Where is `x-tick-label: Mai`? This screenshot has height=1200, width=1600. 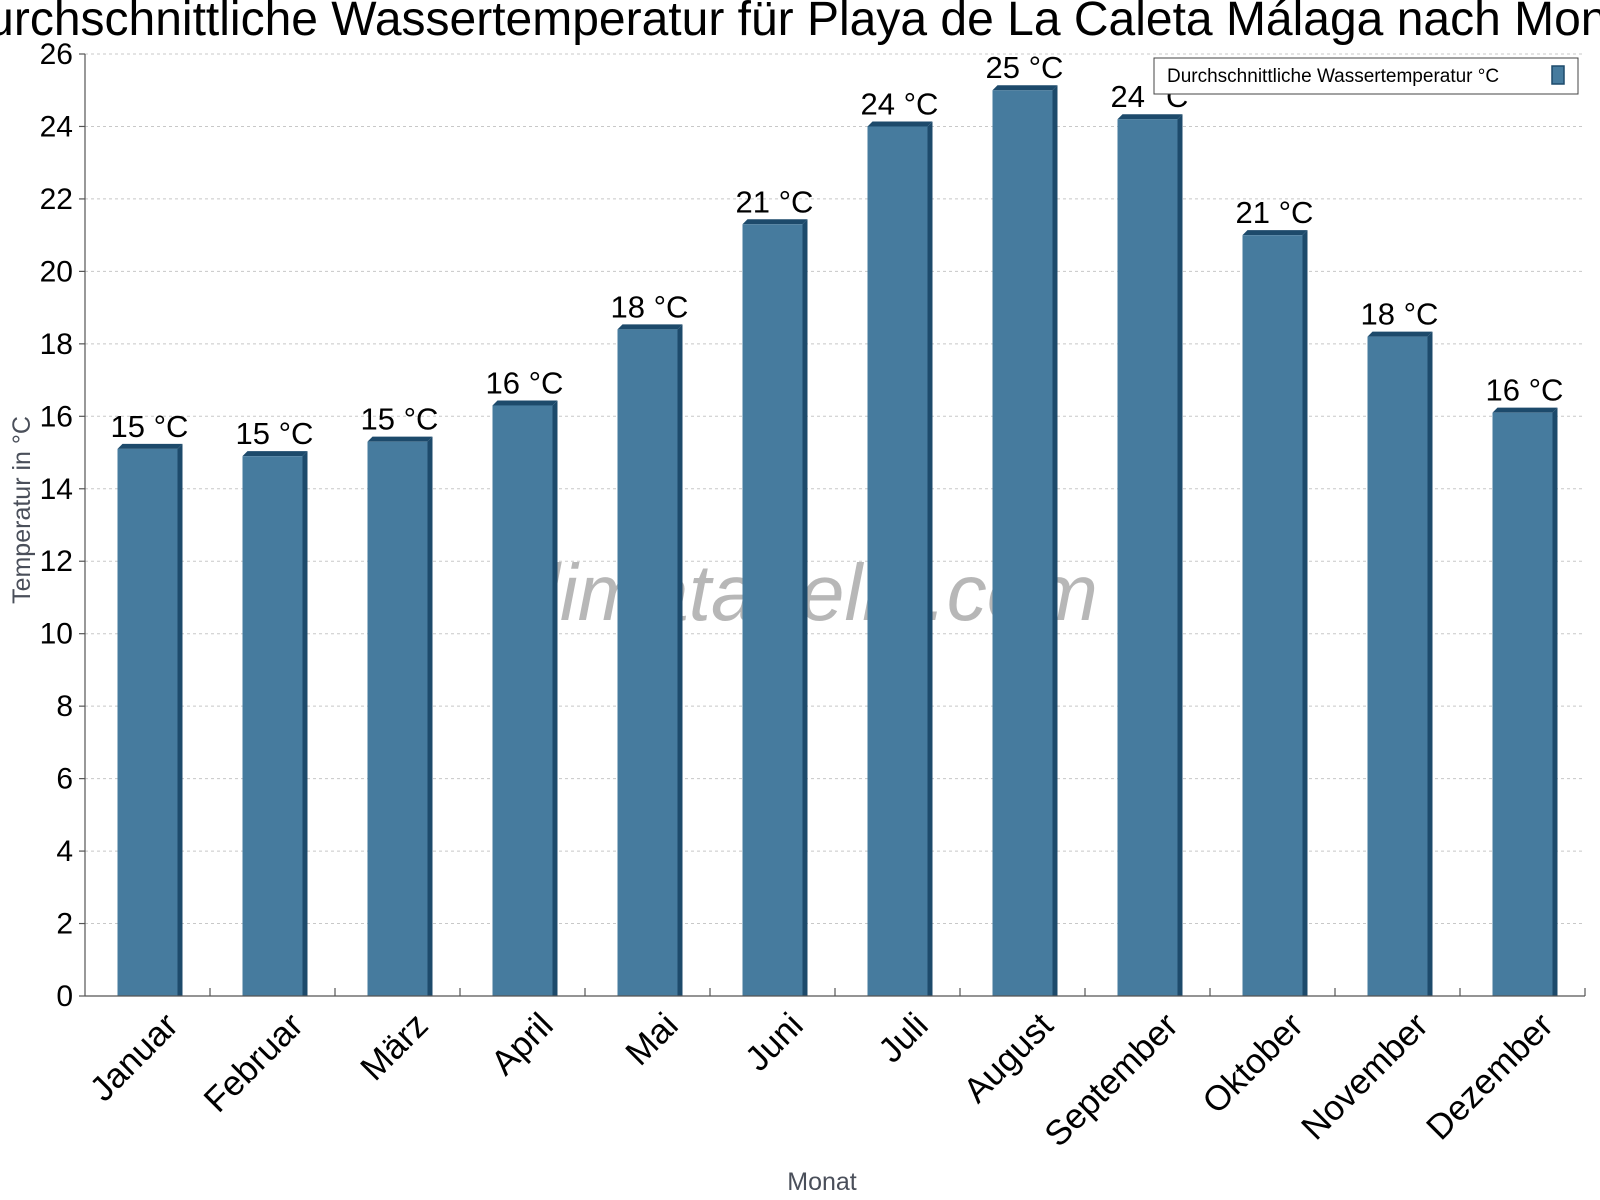
x-tick-label: Mai is located at coordinates (651, 1039).